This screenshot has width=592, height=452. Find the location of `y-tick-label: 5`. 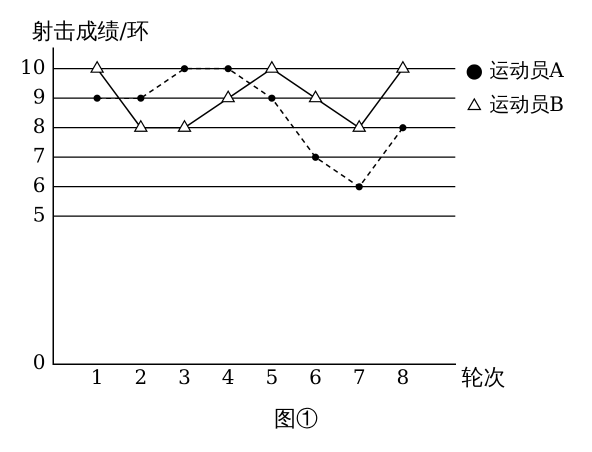

y-tick-label: 5 is located at coordinates (39, 214).